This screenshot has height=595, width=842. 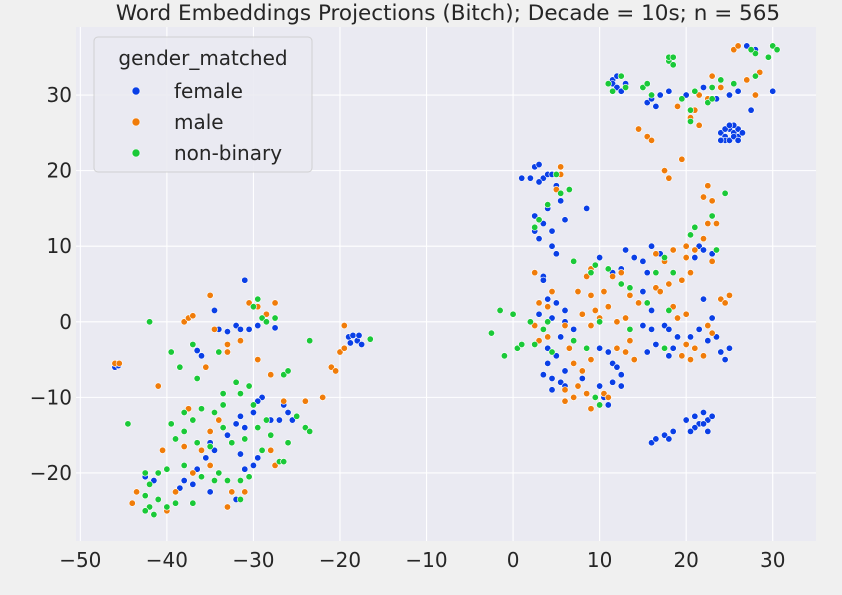 I want to click on legend: gender_matched female male non-binary, so click(x=203, y=104).